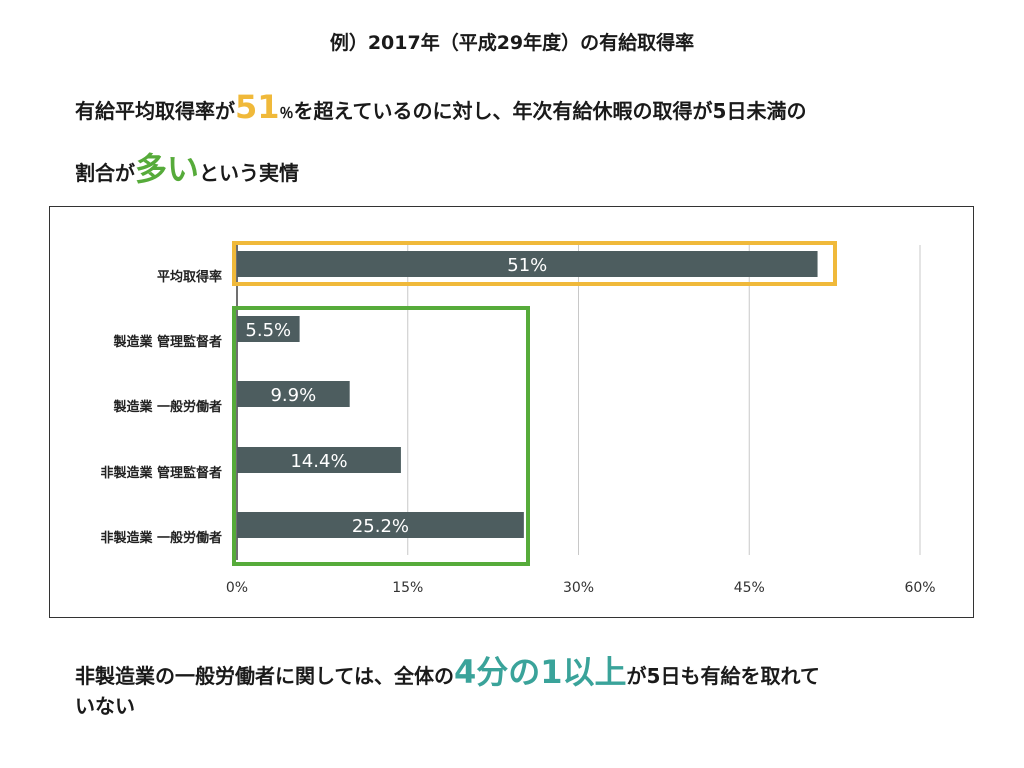 Image resolution: width=1024 pixels, height=768 pixels. I want to click on x-tick-label: 0%, so click(237, 588).